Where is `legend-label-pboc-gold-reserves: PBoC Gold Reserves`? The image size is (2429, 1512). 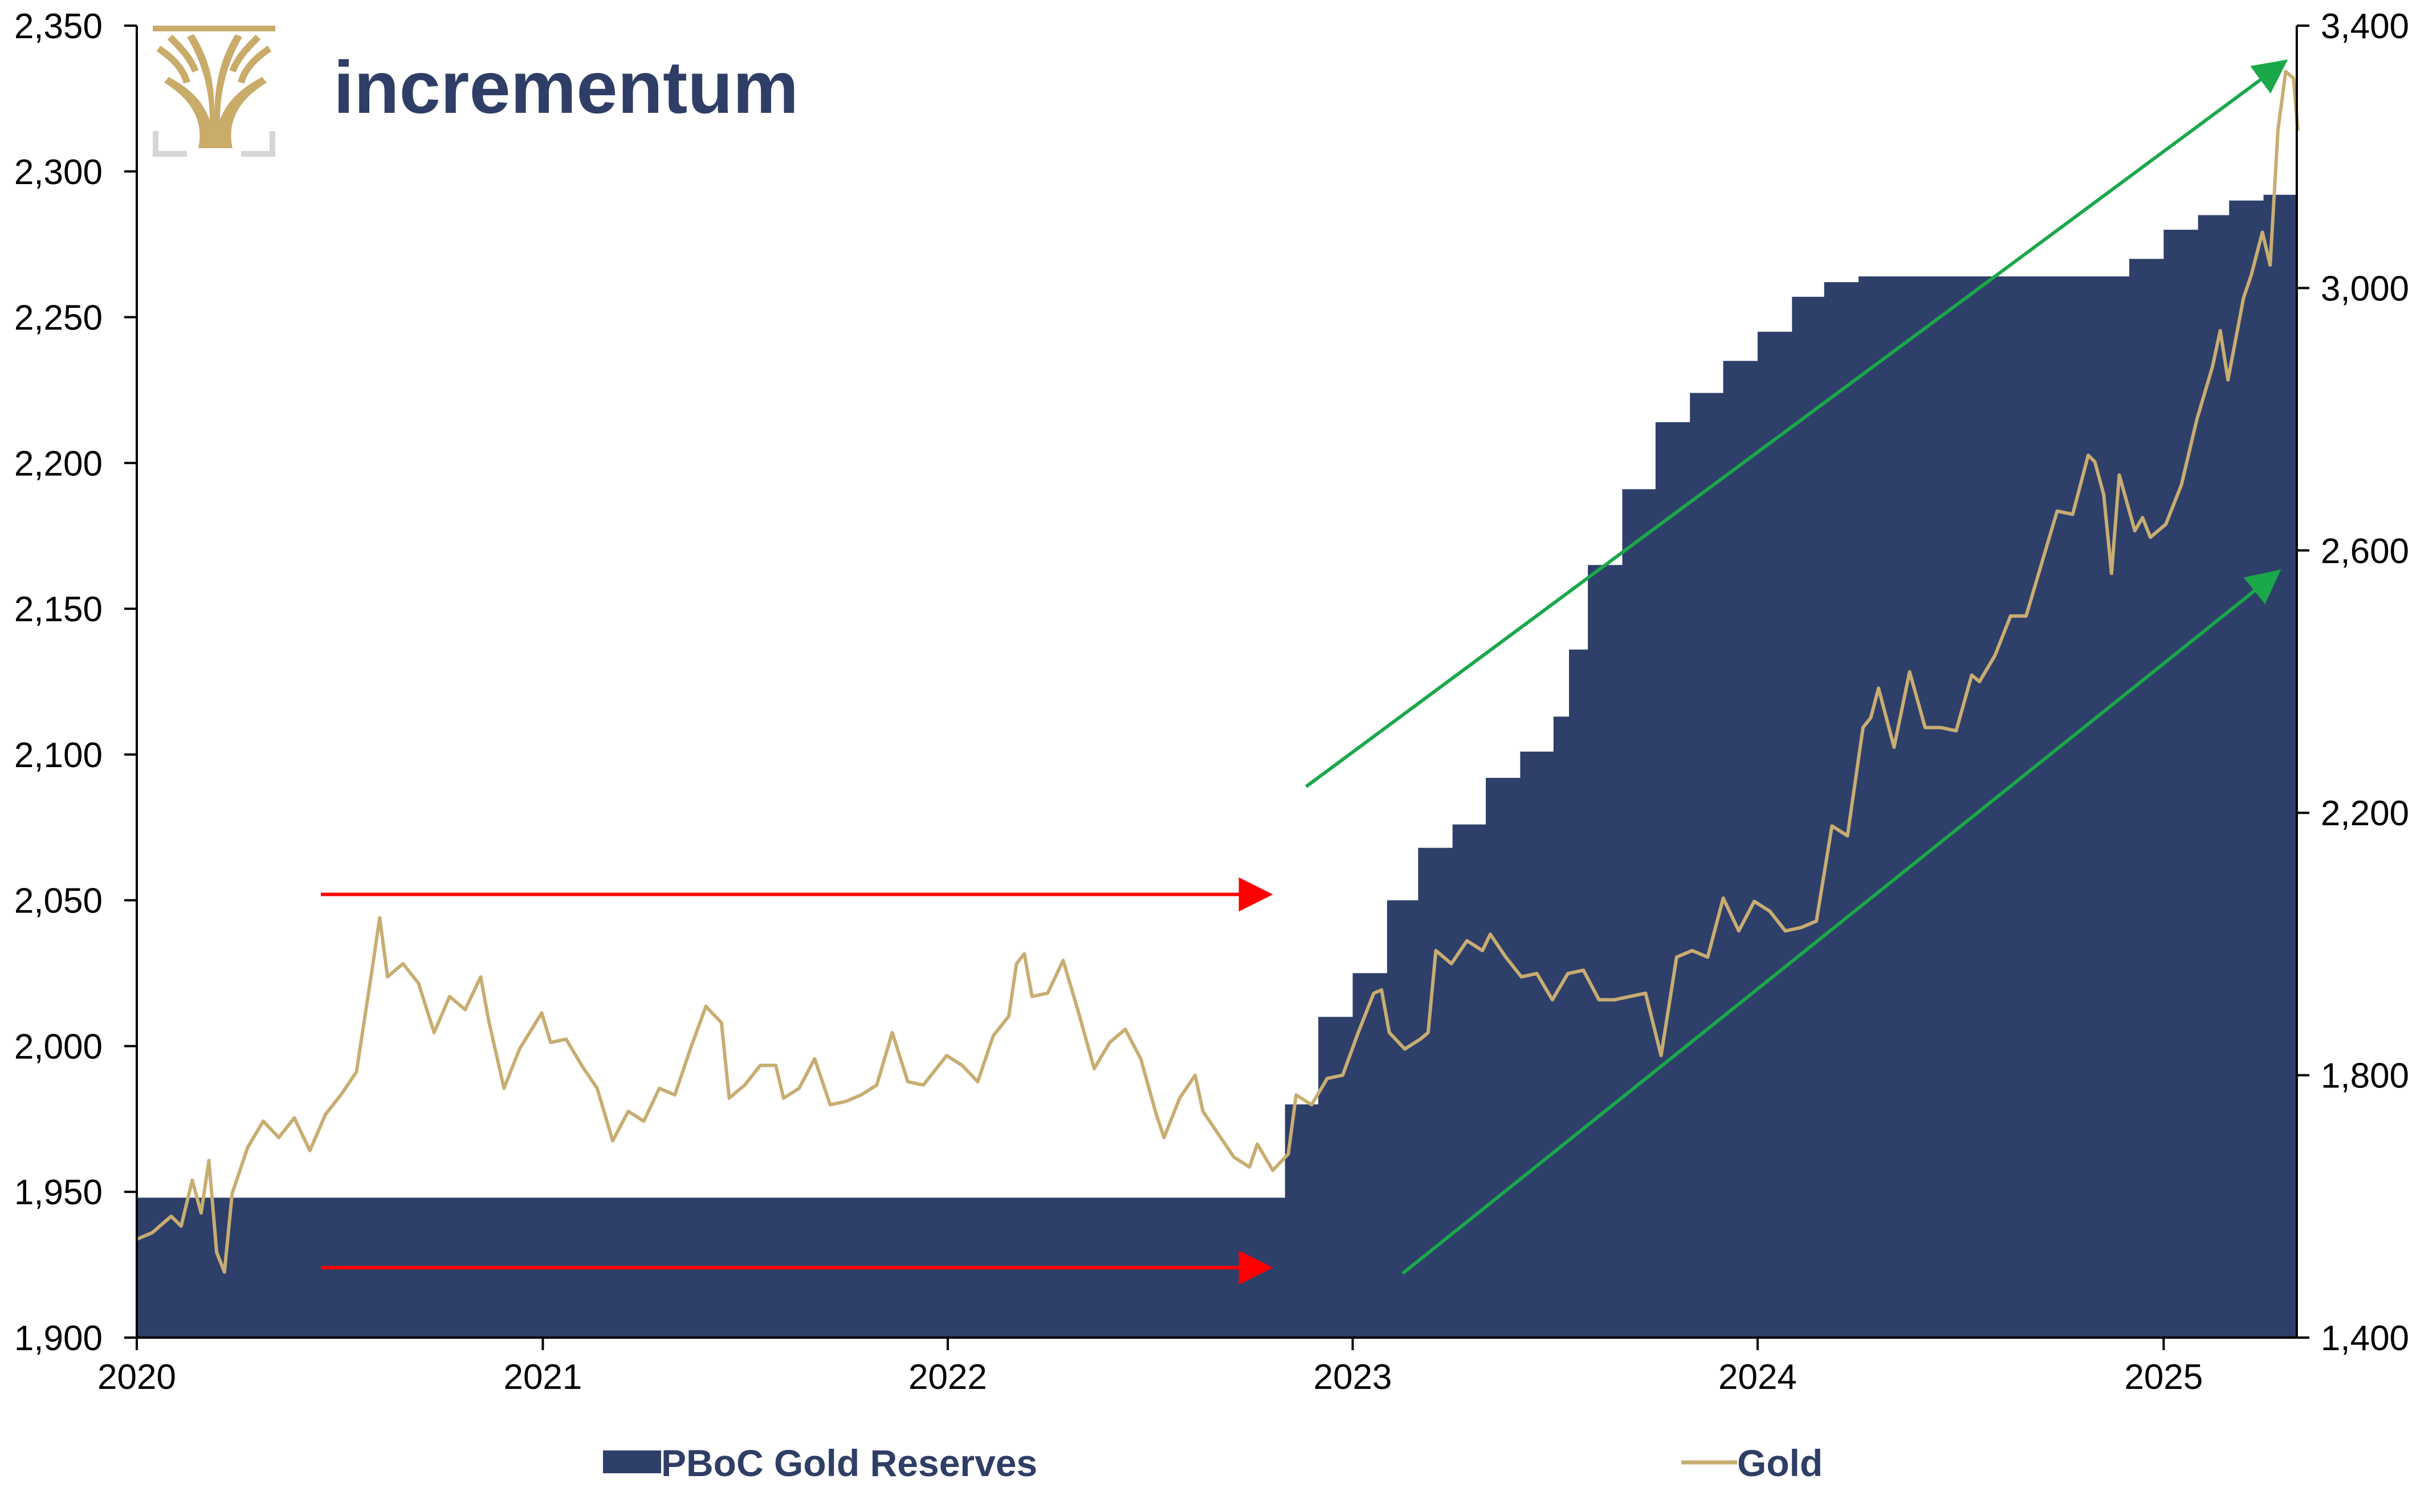
legend-label-pboc-gold-reserves: PBoC Gold Reserves is located at coordinates (849, 1463).